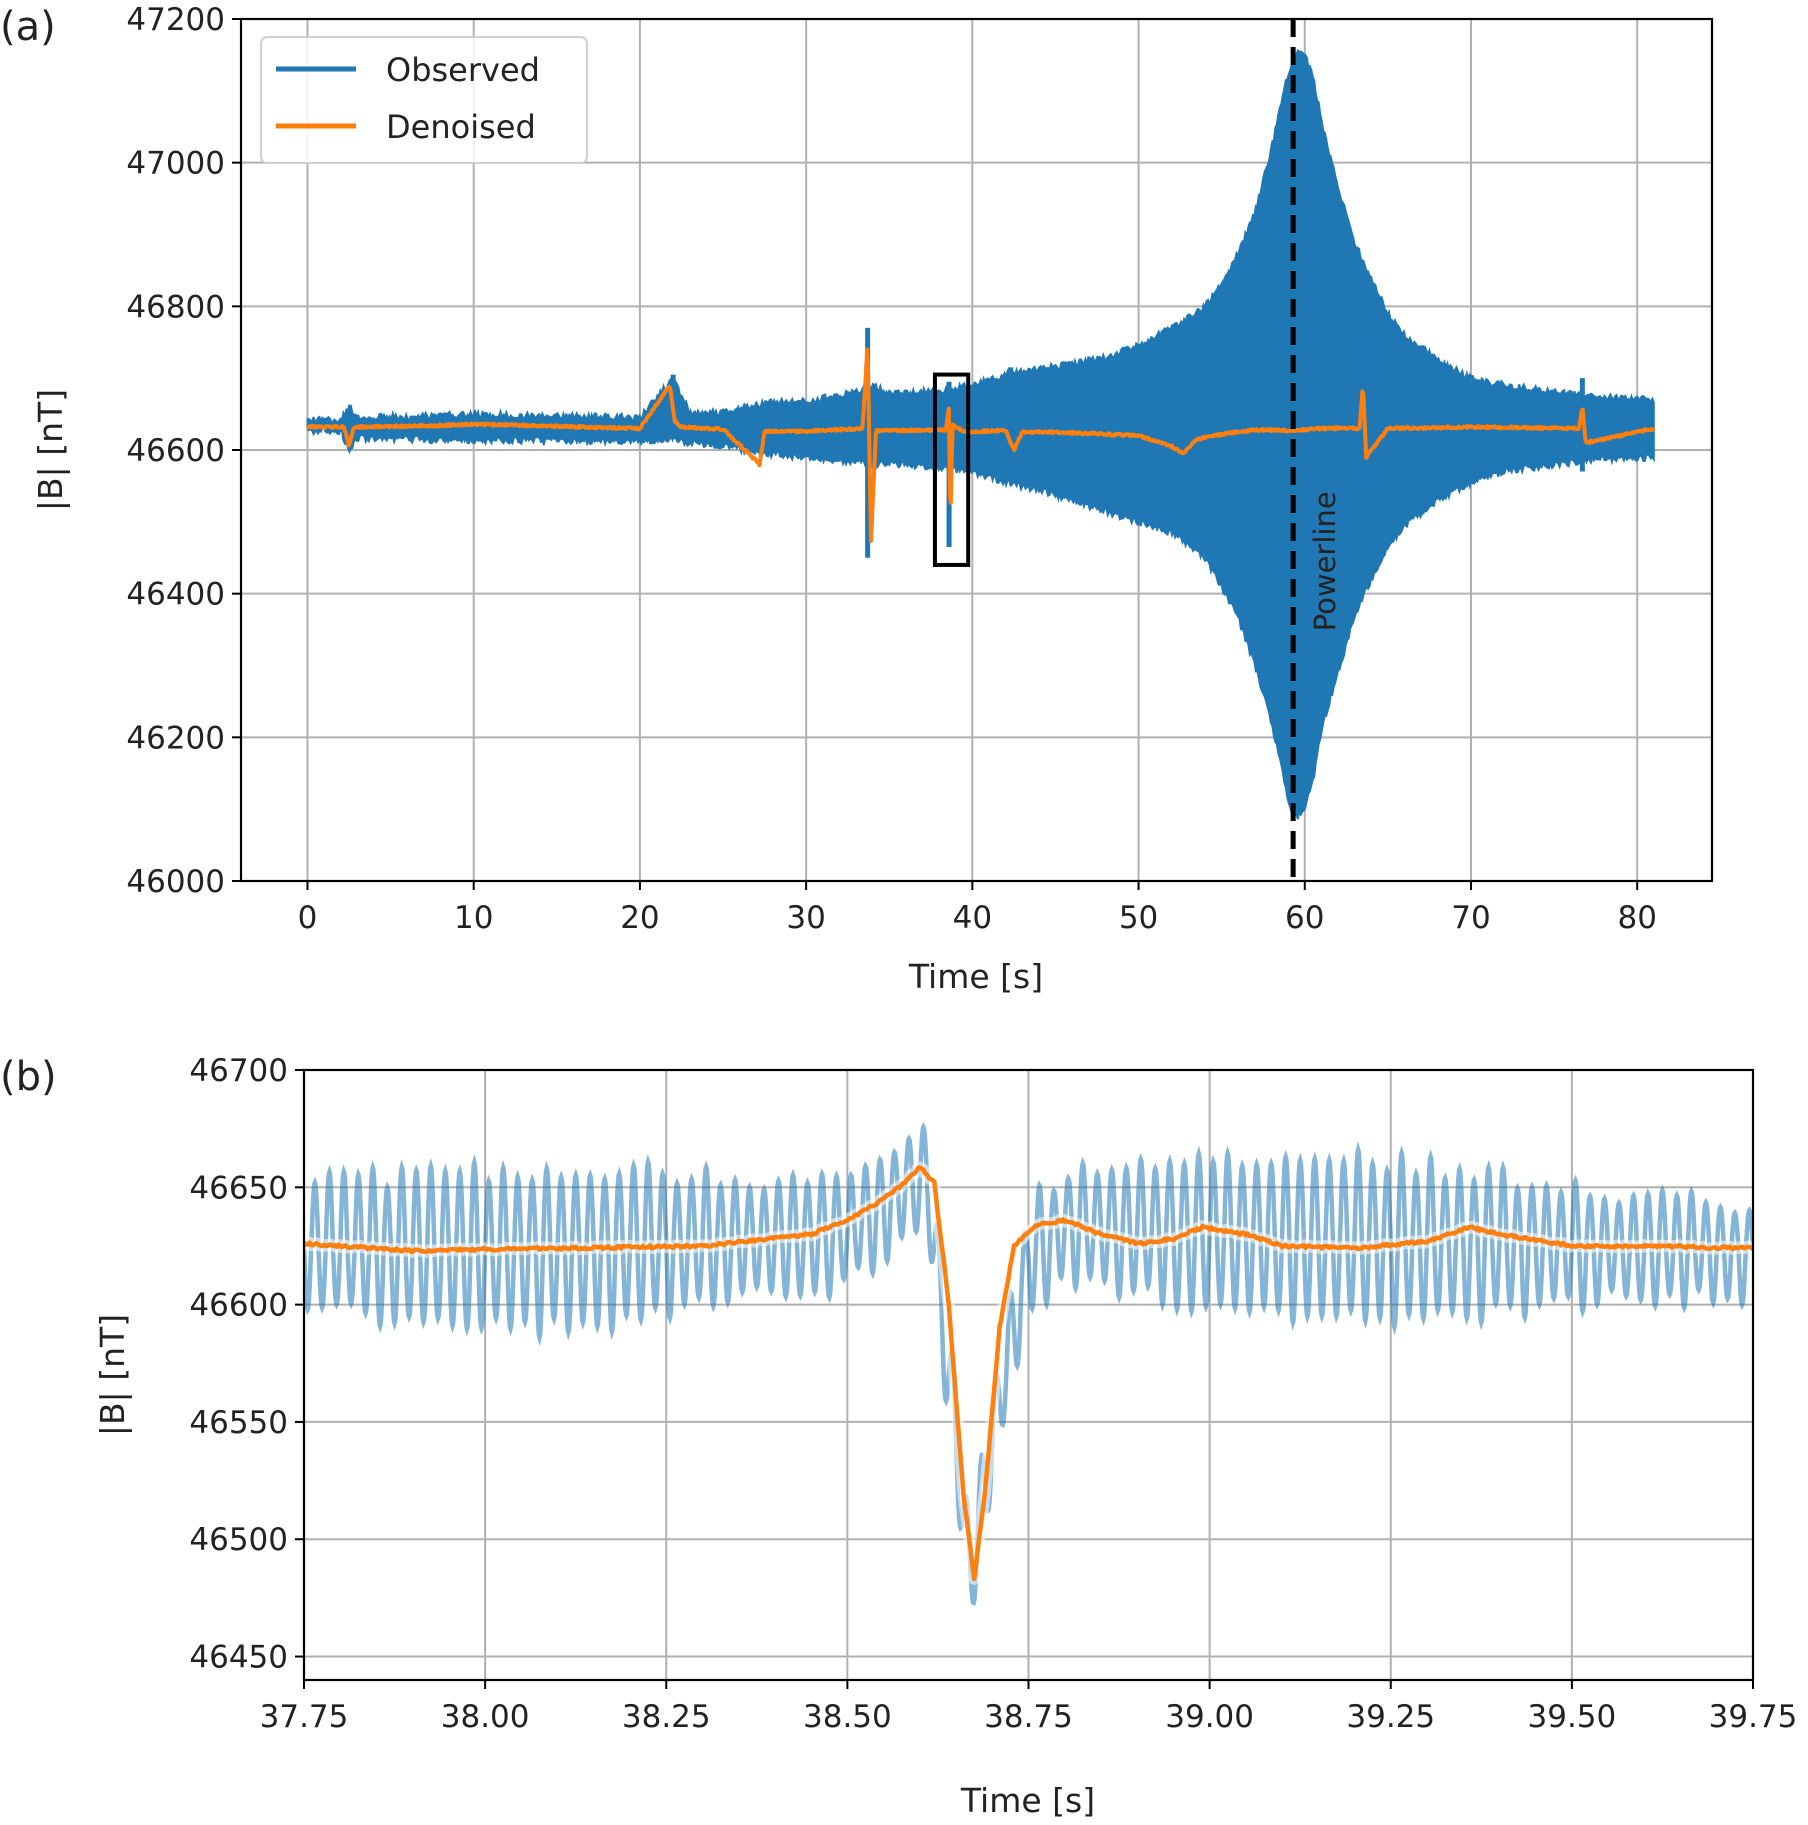 Image resolution: width=1808 pixels, height=1825 pixels. Describe the element at coordinates (175, 307) in the screenshot. I see `y-tick-label: 46800` at that location.